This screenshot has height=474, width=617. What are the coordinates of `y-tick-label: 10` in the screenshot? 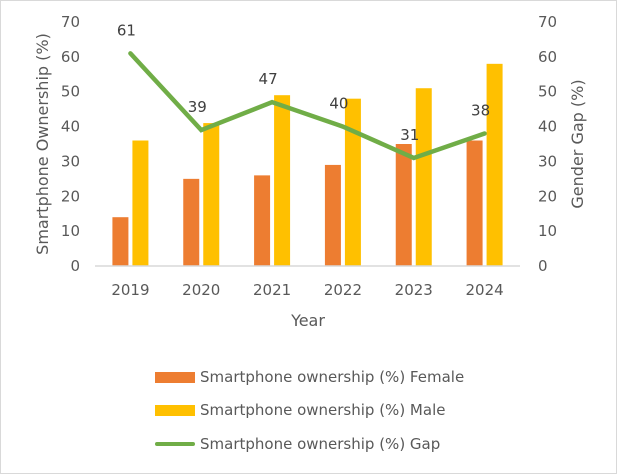 It's located at (70, 231).